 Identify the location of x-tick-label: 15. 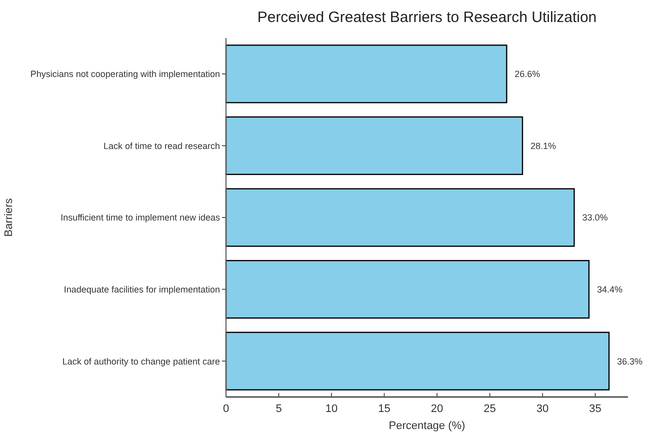
(384, 409).